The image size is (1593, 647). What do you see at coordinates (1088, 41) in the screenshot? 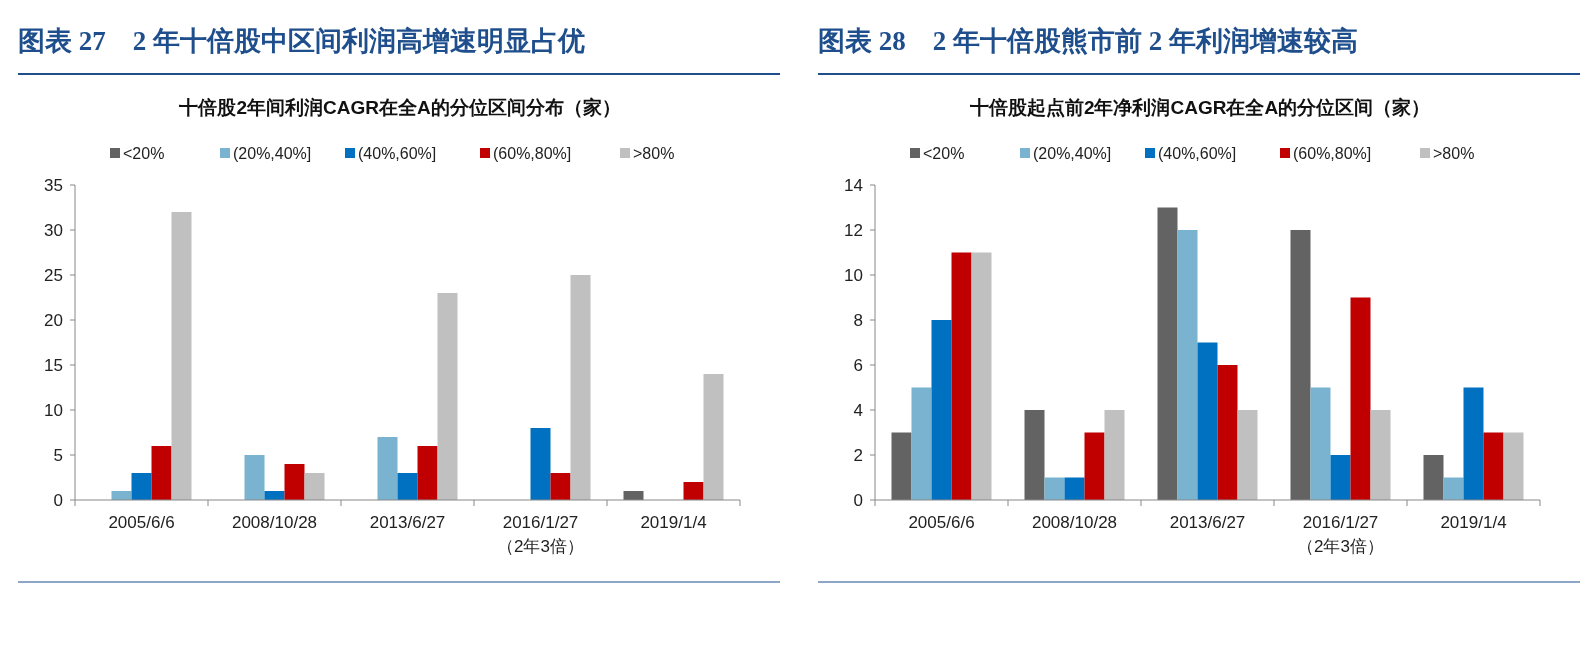
I see `chart-title: 图表 28 2 年十倍股熊市前 2 年利润增速较高` at bounding box center [1088, 41].